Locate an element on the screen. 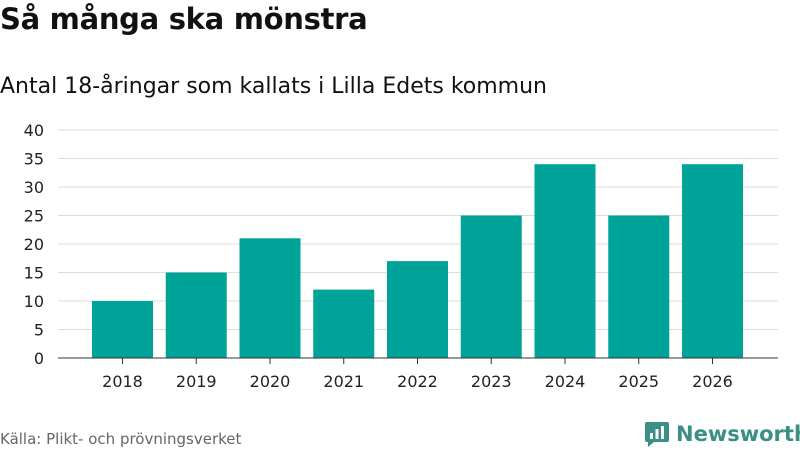  y-tick-label: 20 is located at coordinates (34, 244).